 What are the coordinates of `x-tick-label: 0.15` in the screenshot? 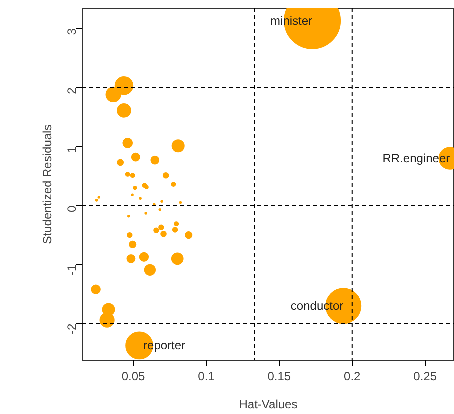 It's located at (280, 377).